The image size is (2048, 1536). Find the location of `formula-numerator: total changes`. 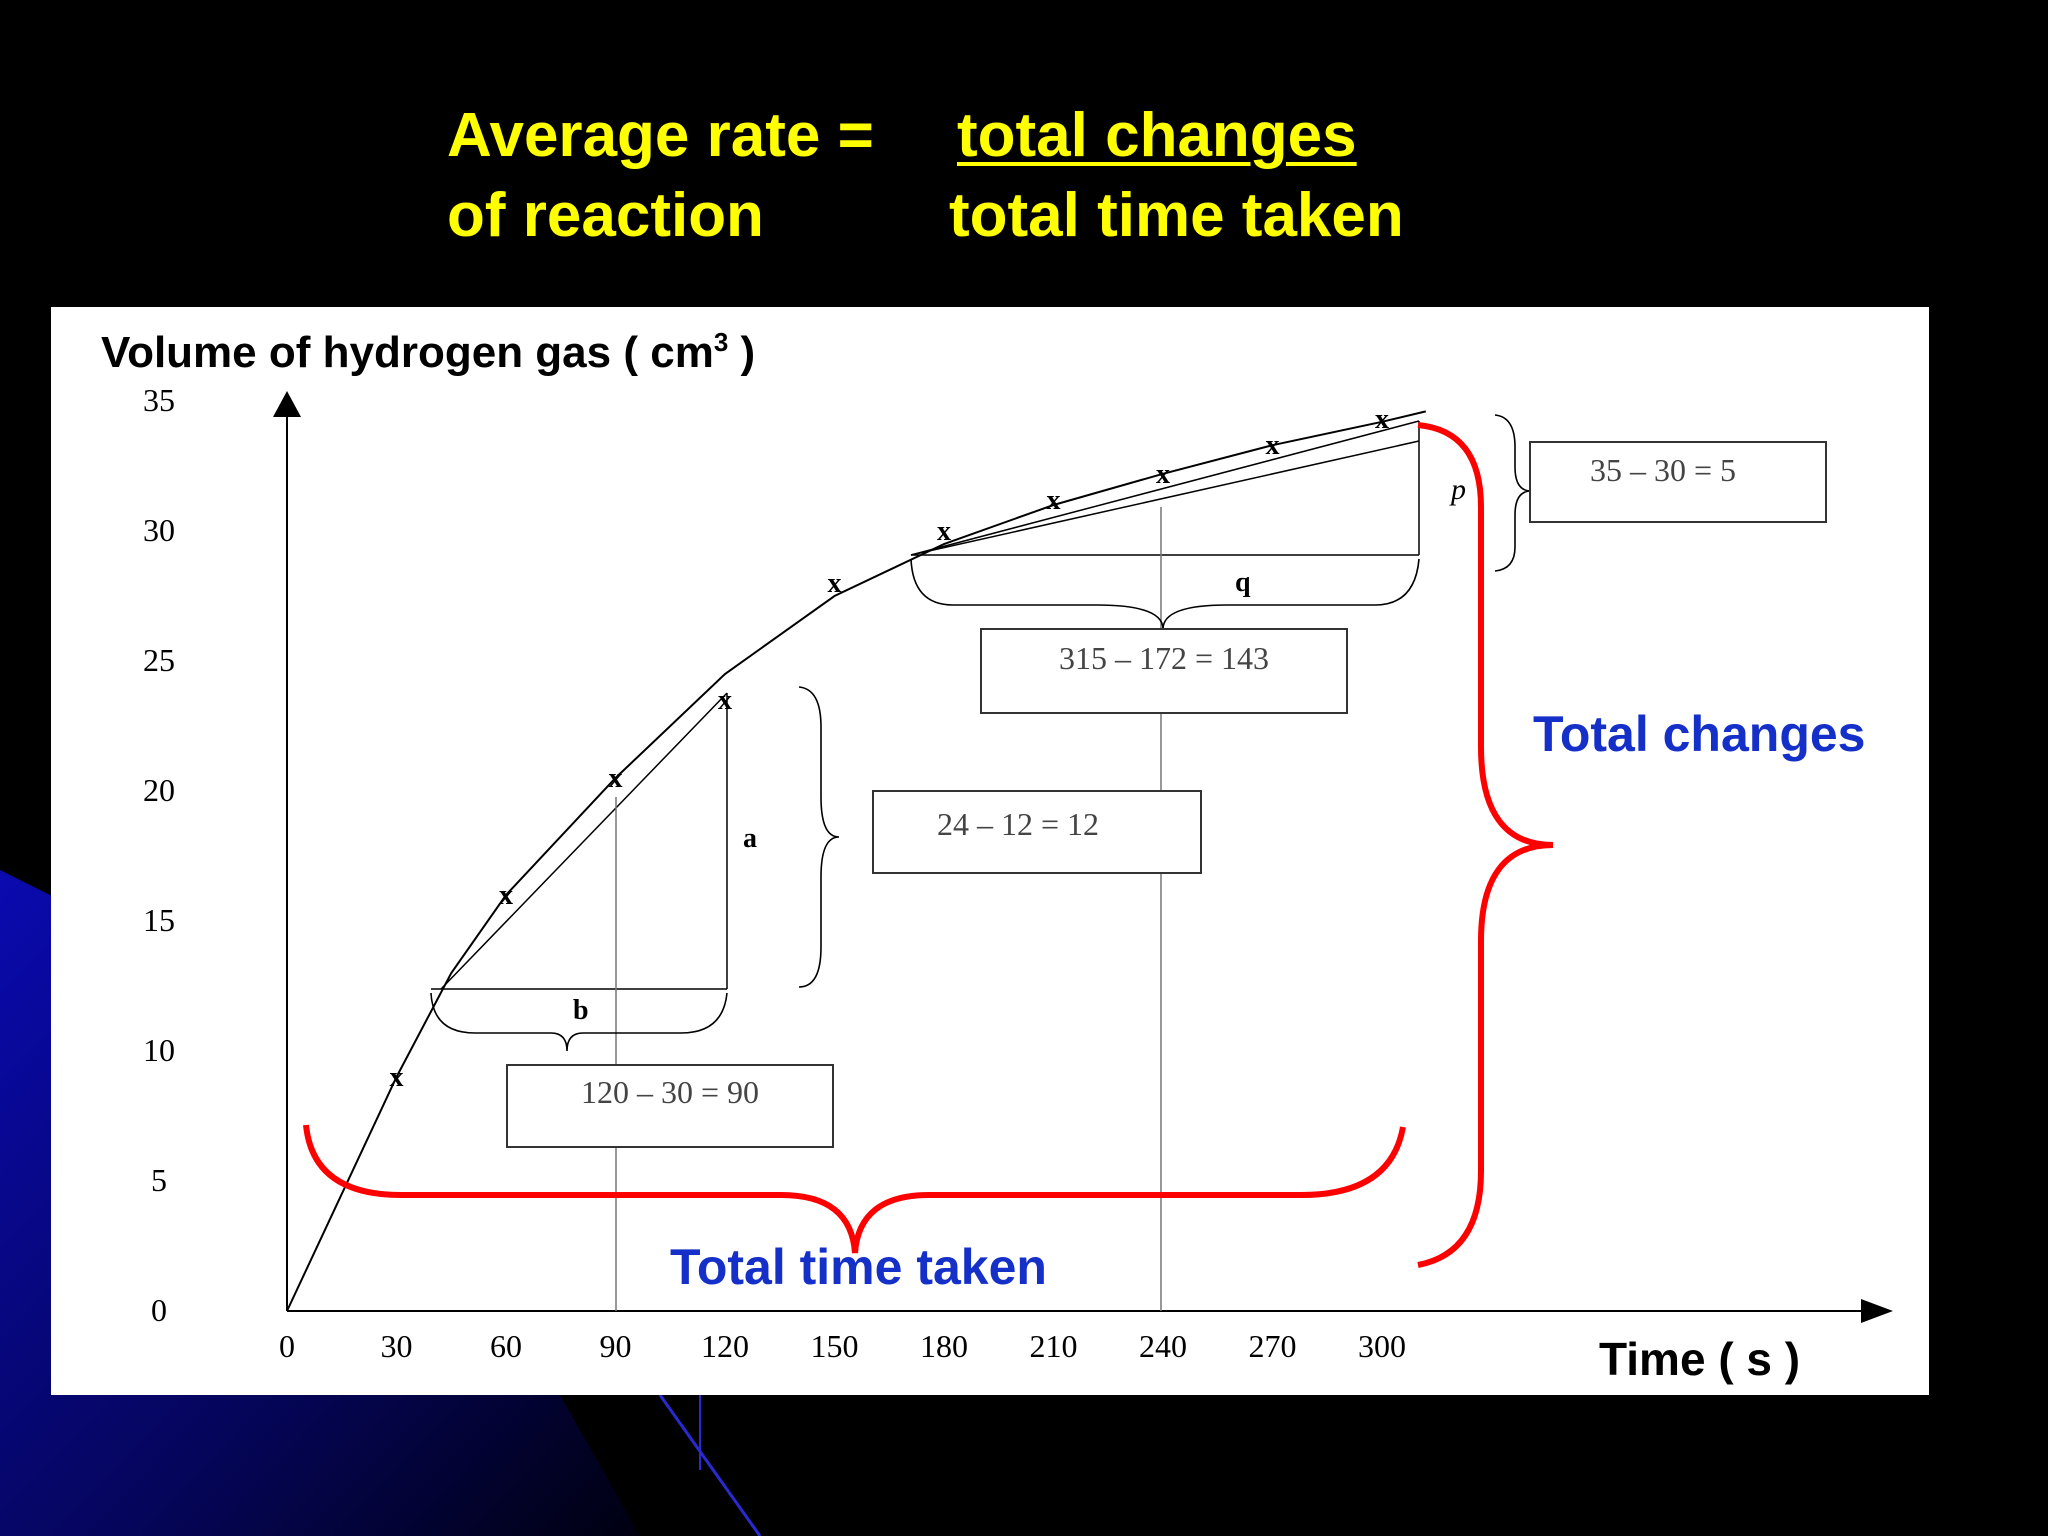

formula-numerator: total changes is located at coordinates (1157, 135).